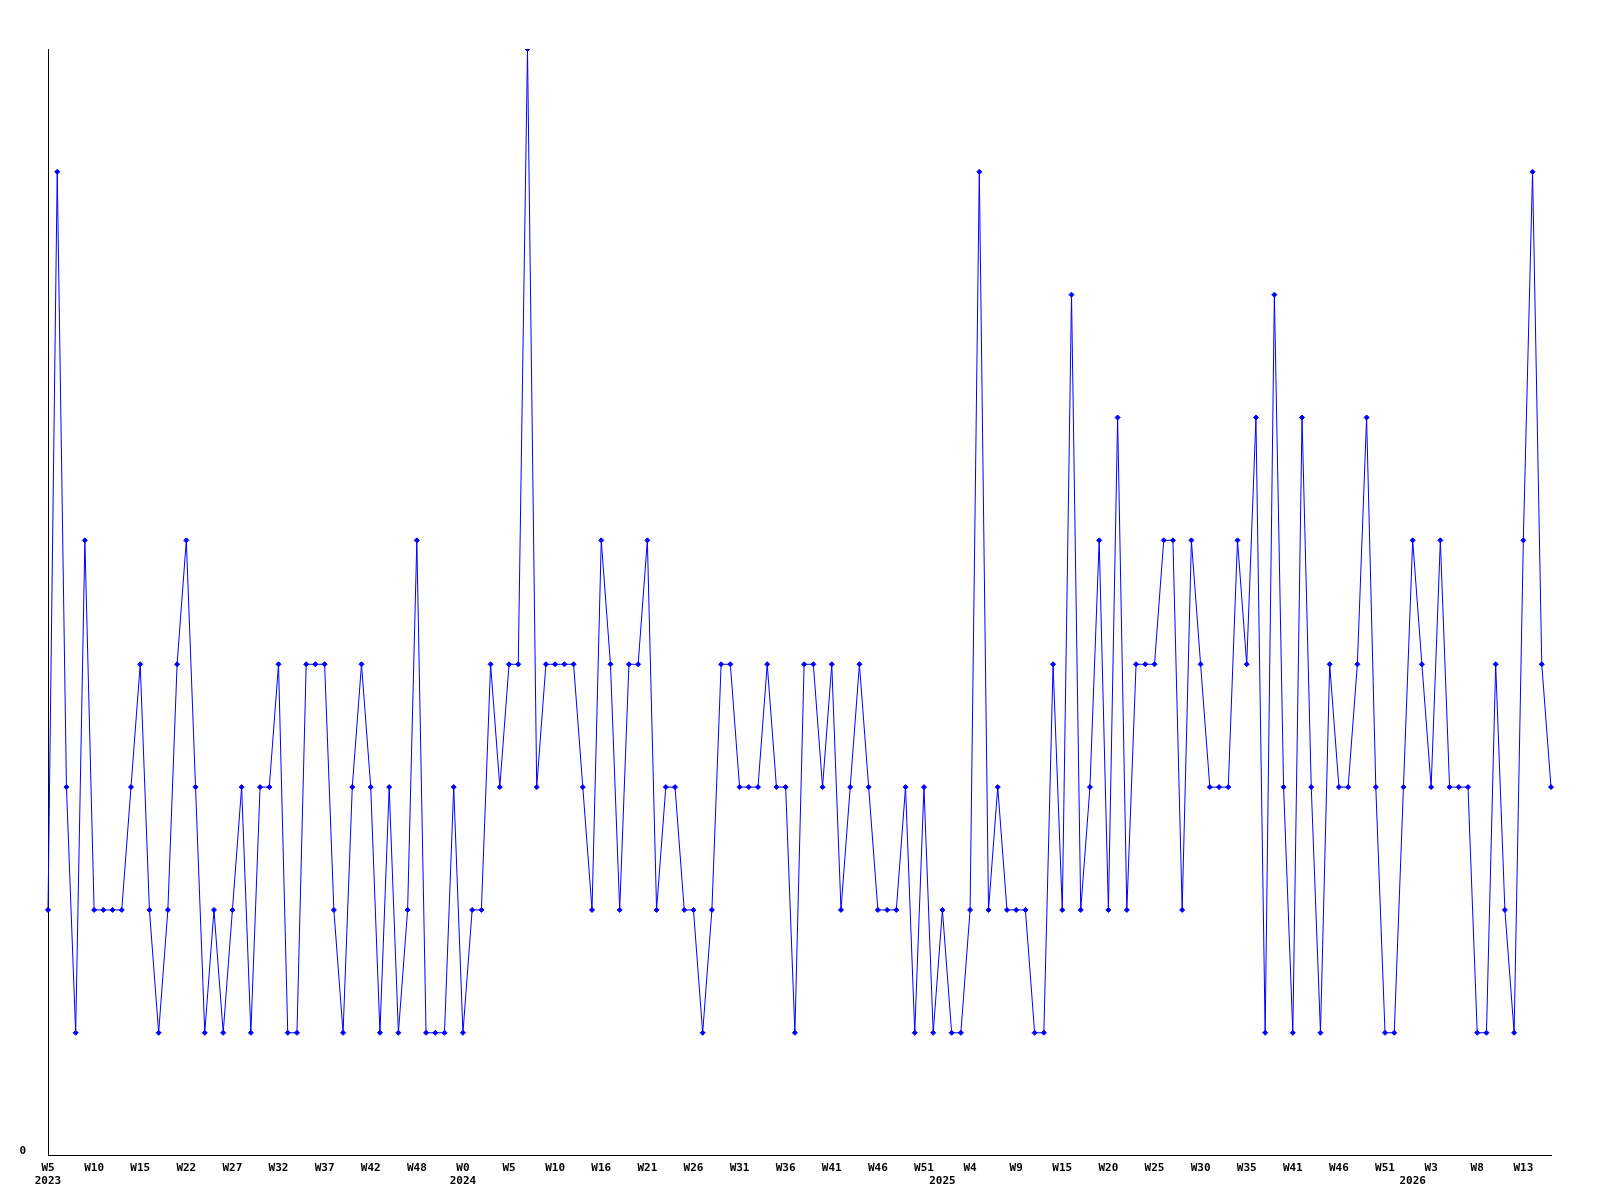 This screenshot has width=1600, height=1200. I want to click on x-tick-label: 2026, so click(1413, 1181).